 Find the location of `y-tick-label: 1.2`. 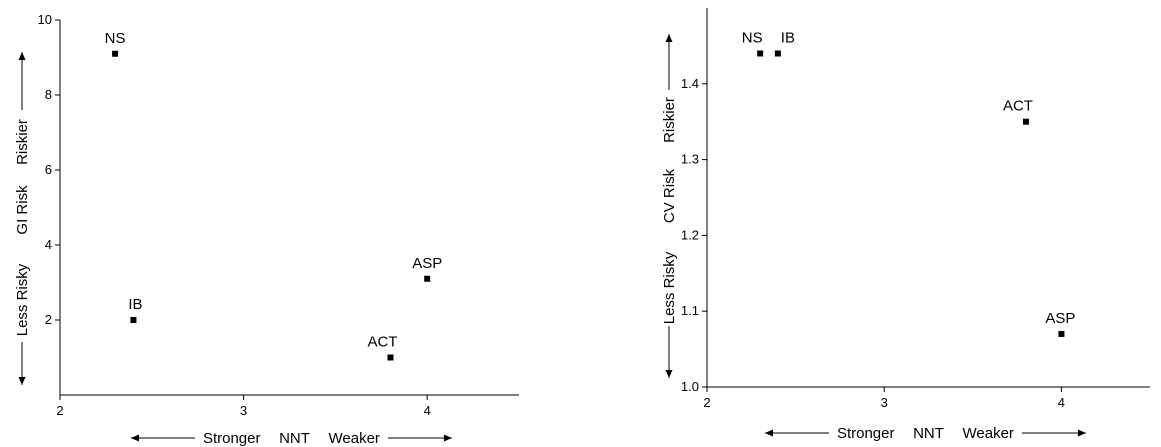

y-tick-label: 1.2 is located at coordinates (690, 234).